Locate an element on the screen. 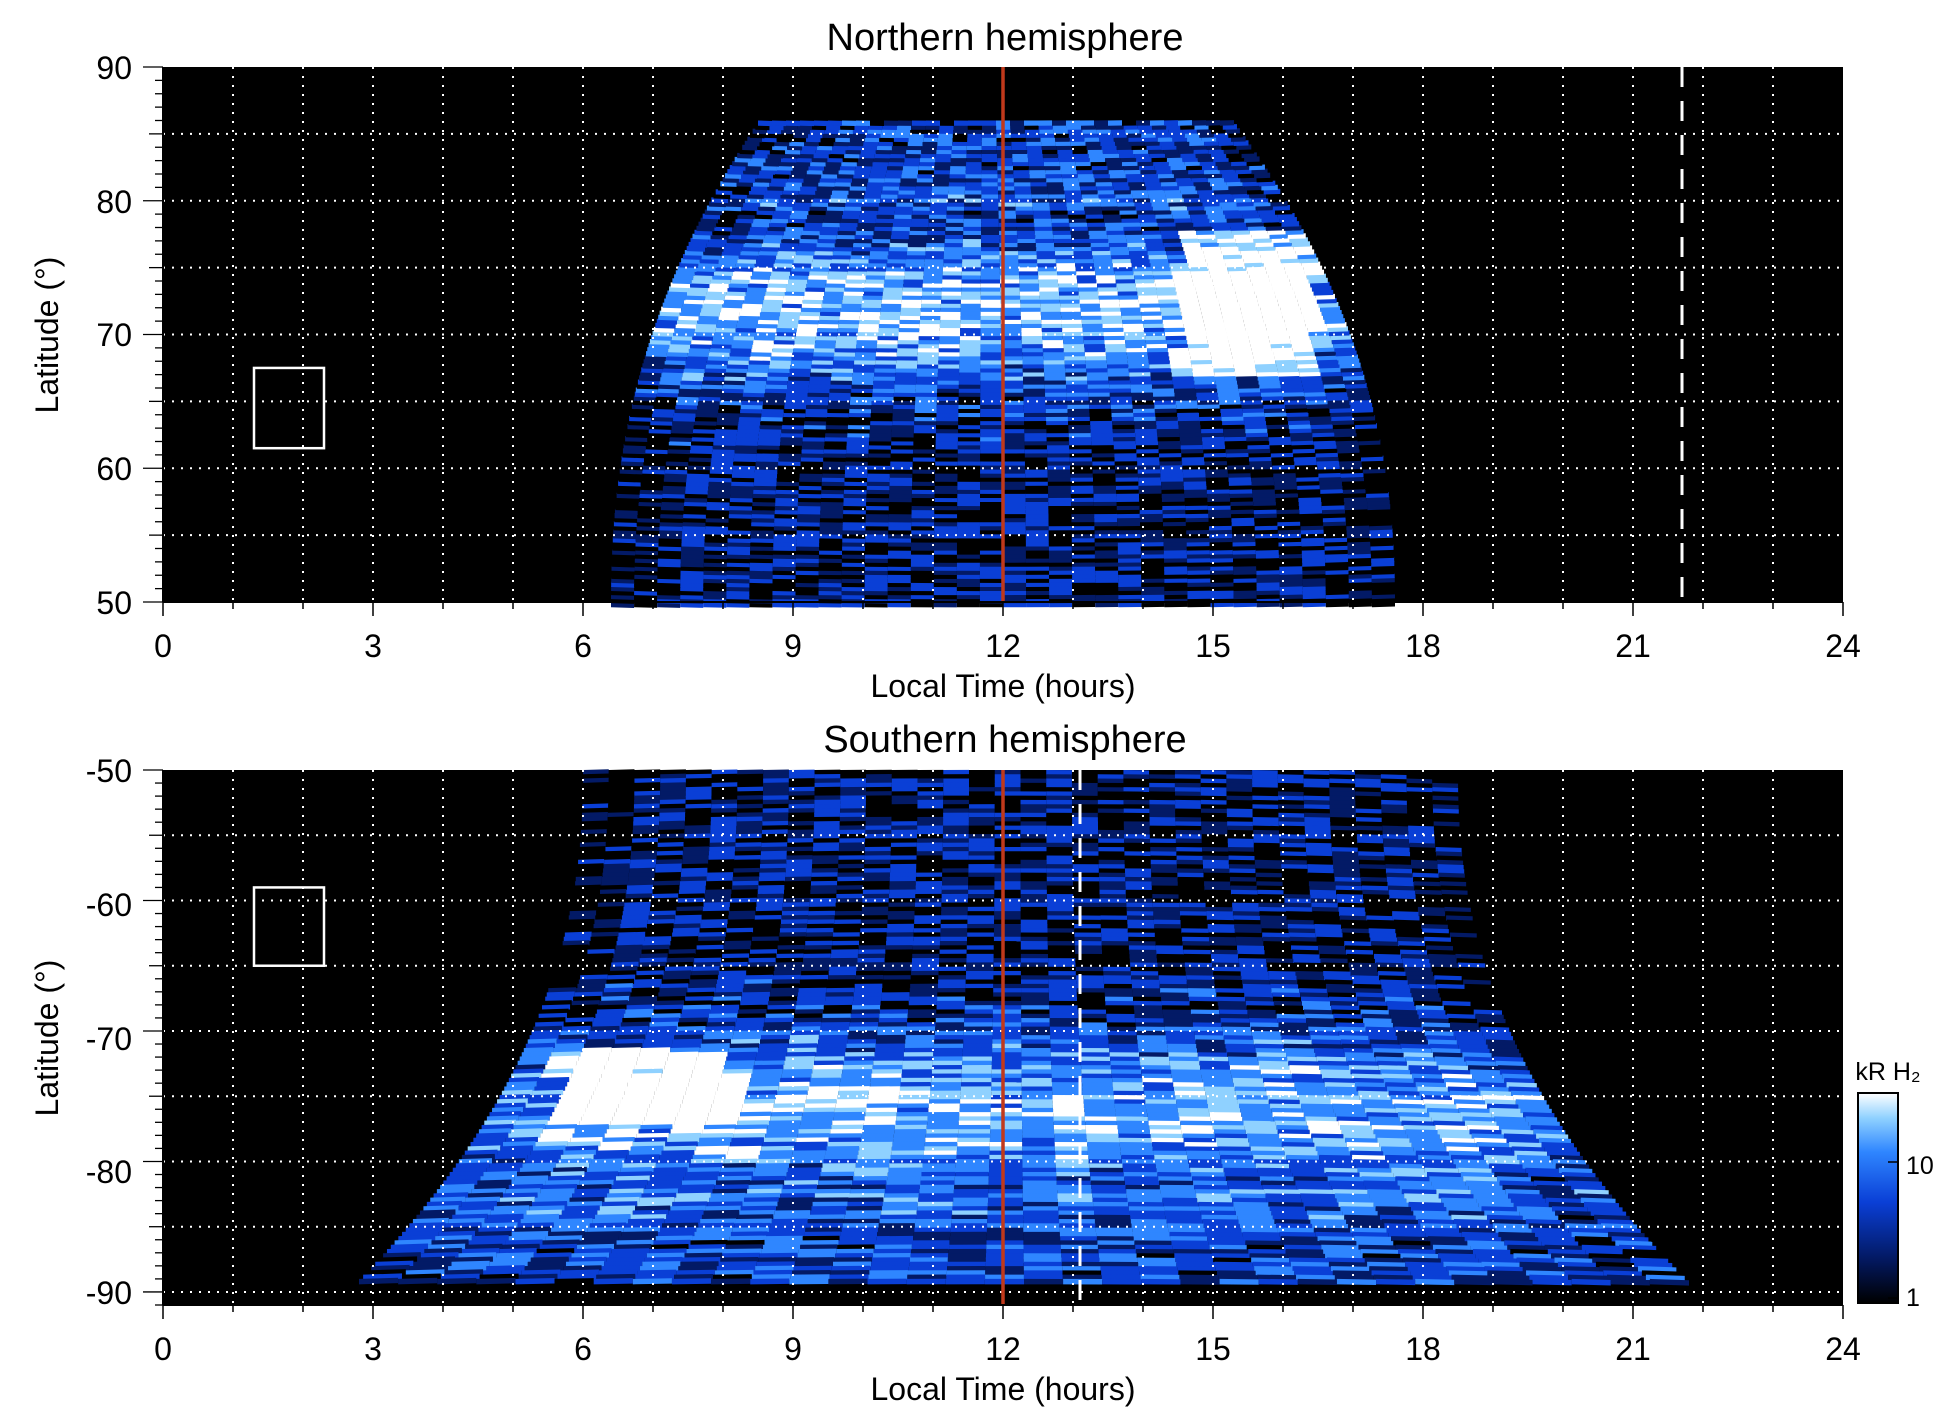 The image size is (1950, 1423). north-y-tick-90: 90 is located at coordinates (114, 68).